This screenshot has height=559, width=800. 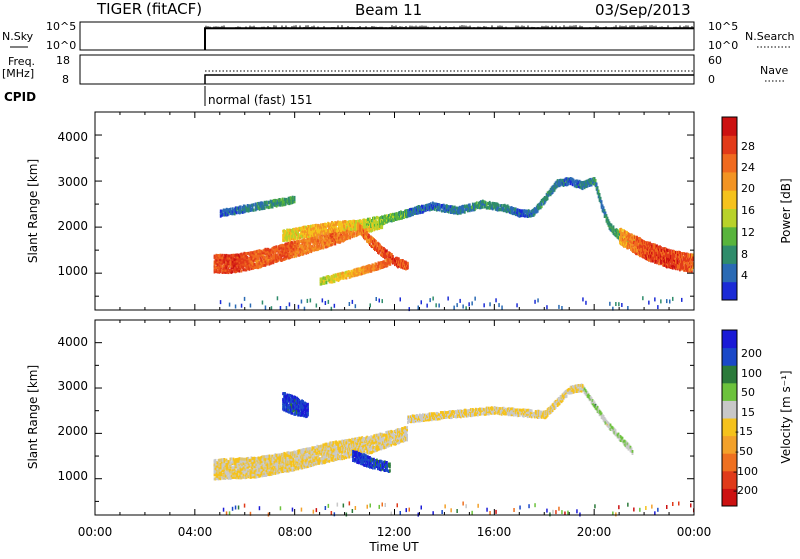 What do you see at coordinates (174, 9) in the screenshot?
I see `fit-method: (fitACF)` at bounding box center [174, 9].